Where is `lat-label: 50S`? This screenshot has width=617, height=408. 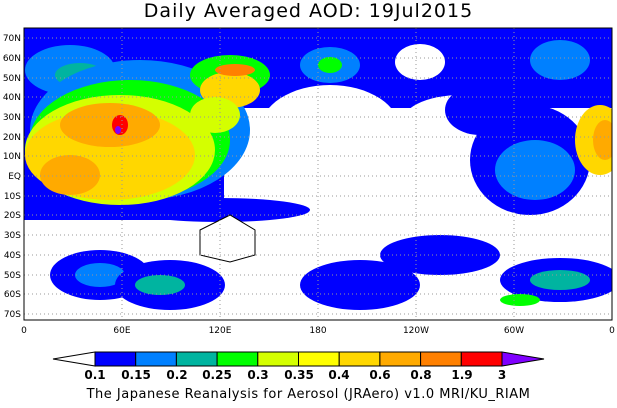
lat-label: 50S is located at coordinates (12, 276).